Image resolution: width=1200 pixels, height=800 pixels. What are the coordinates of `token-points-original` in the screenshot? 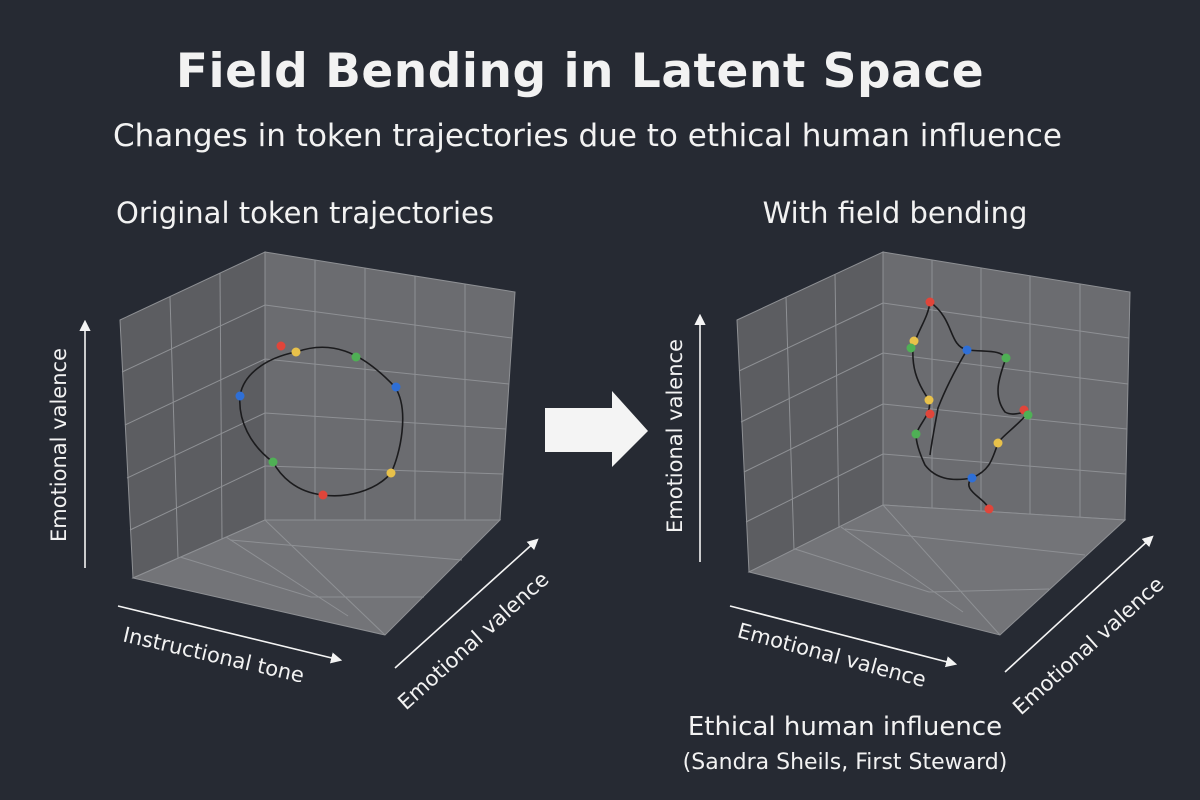 It's located at (318, 420).